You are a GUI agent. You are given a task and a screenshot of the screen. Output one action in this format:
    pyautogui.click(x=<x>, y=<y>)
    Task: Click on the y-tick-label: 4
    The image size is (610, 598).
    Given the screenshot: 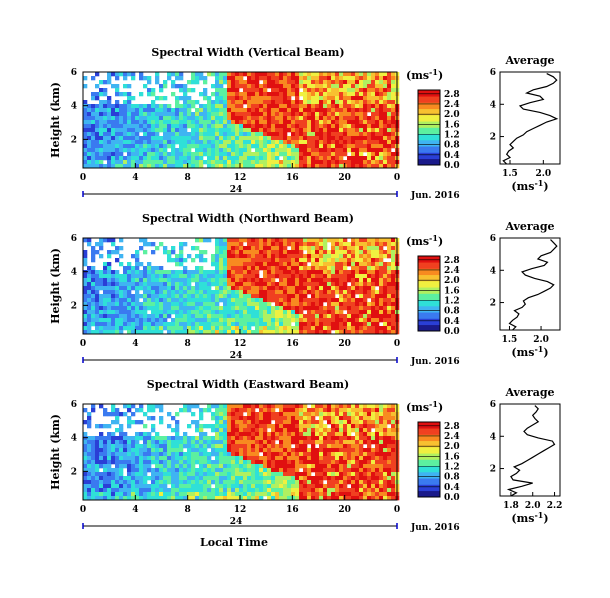 What is the action you would take?
    pyautogui.click(x=74, y=273)
    